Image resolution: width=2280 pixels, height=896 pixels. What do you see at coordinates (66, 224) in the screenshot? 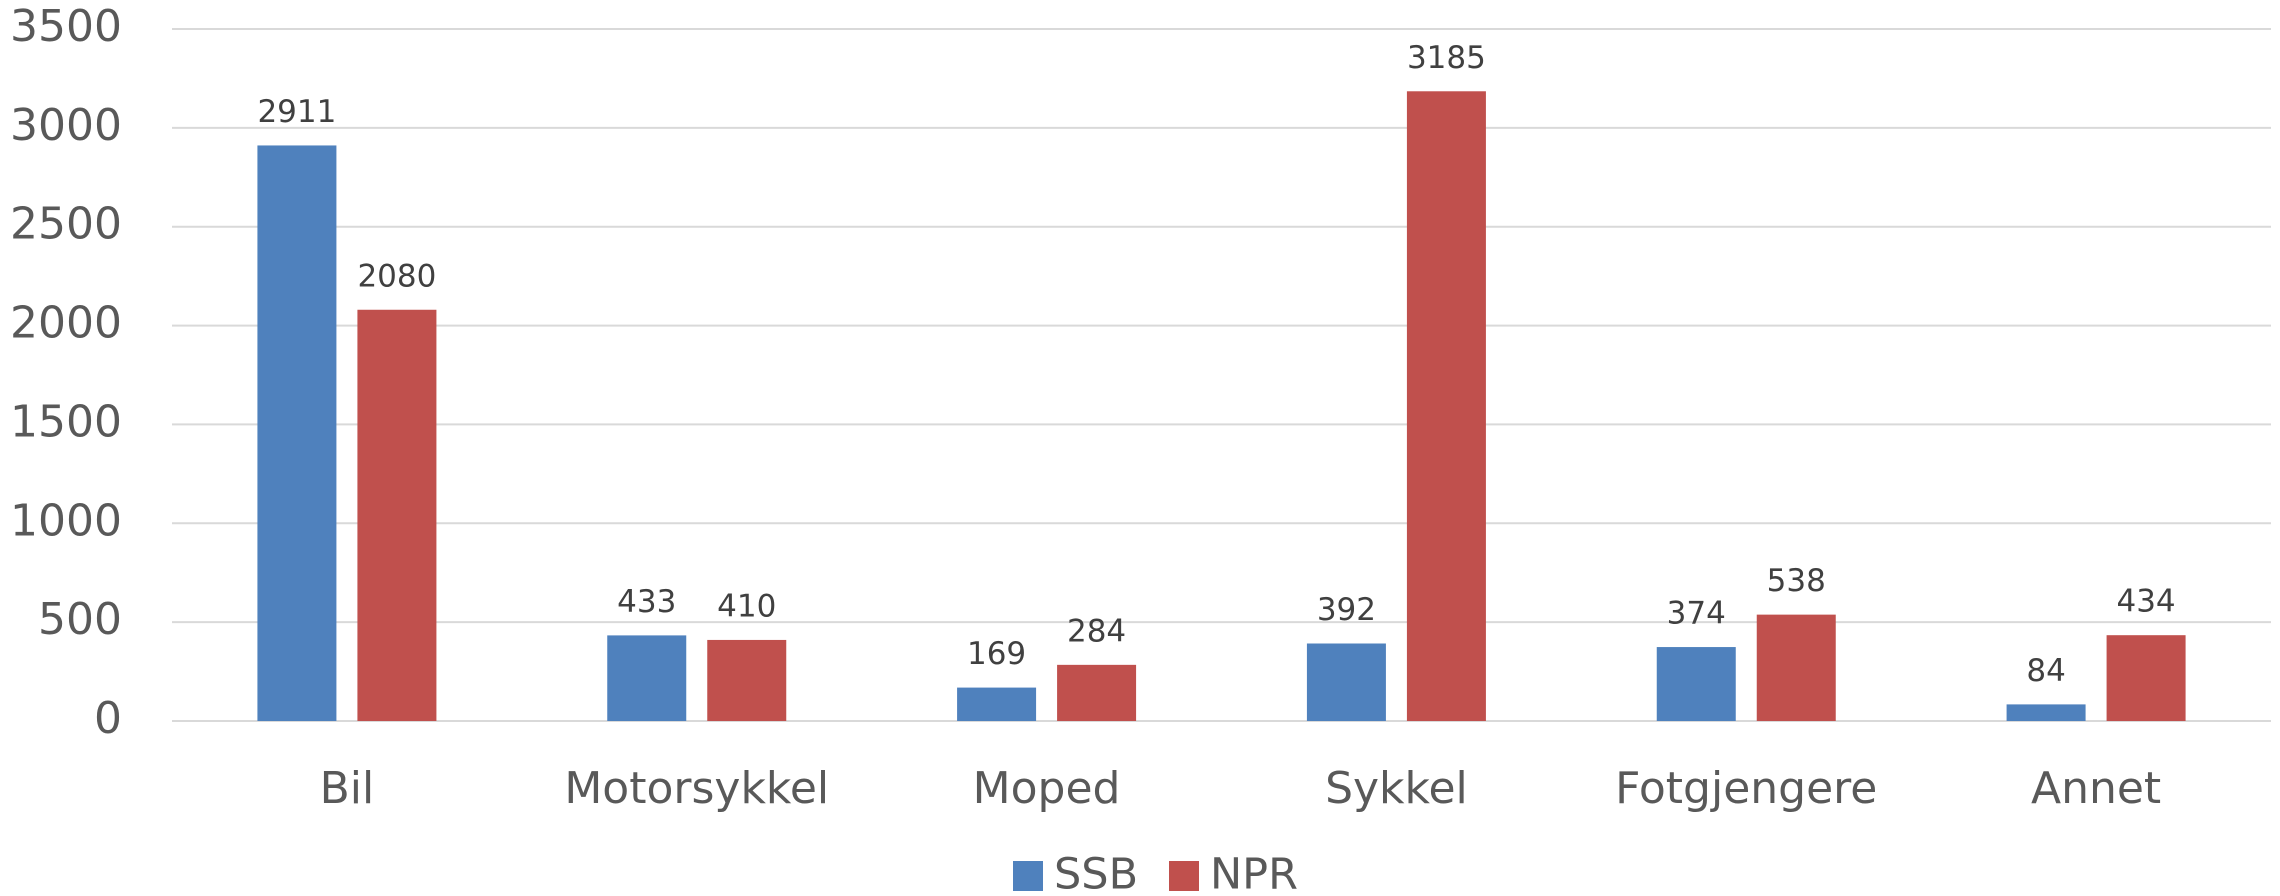
I see `y-tick-label: 2500` at bounding box center [66, 224].